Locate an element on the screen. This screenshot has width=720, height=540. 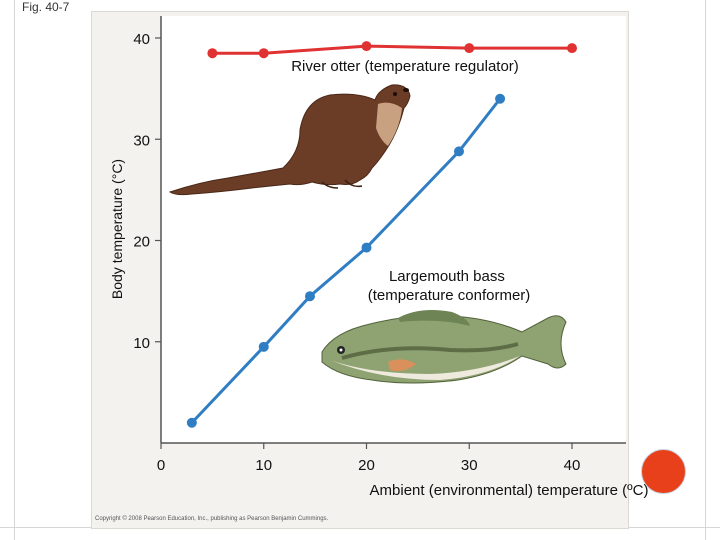
y-tick-label: 30 is located at coordinates (141, 140).